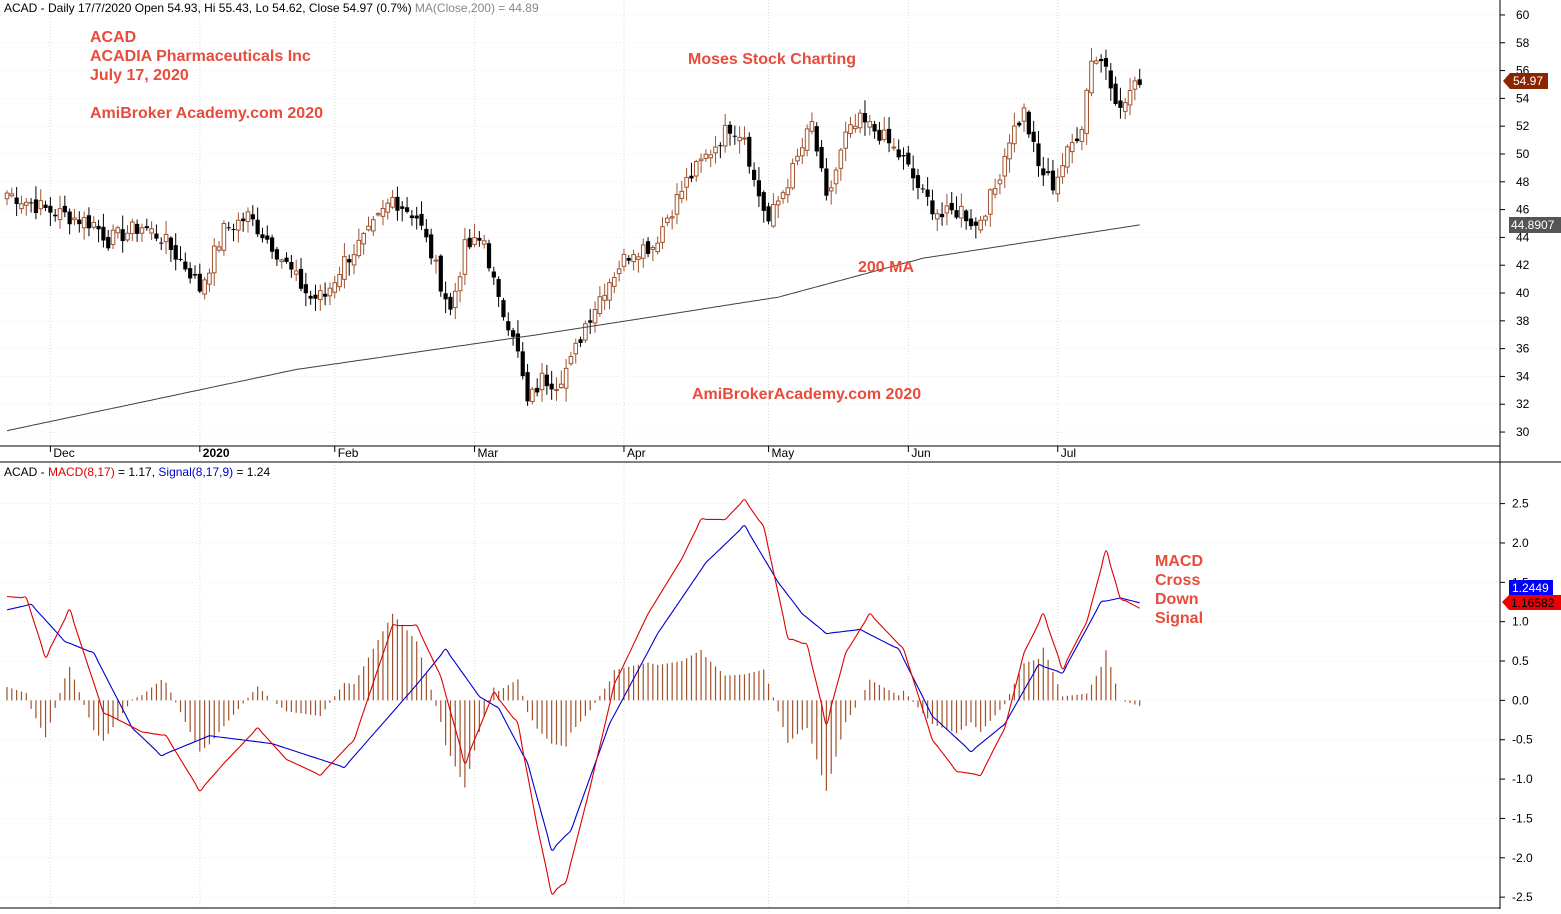 This screenshot has width=1561, height=914. I want to click on price-y-tick-label: 52, so click(1523, 126).